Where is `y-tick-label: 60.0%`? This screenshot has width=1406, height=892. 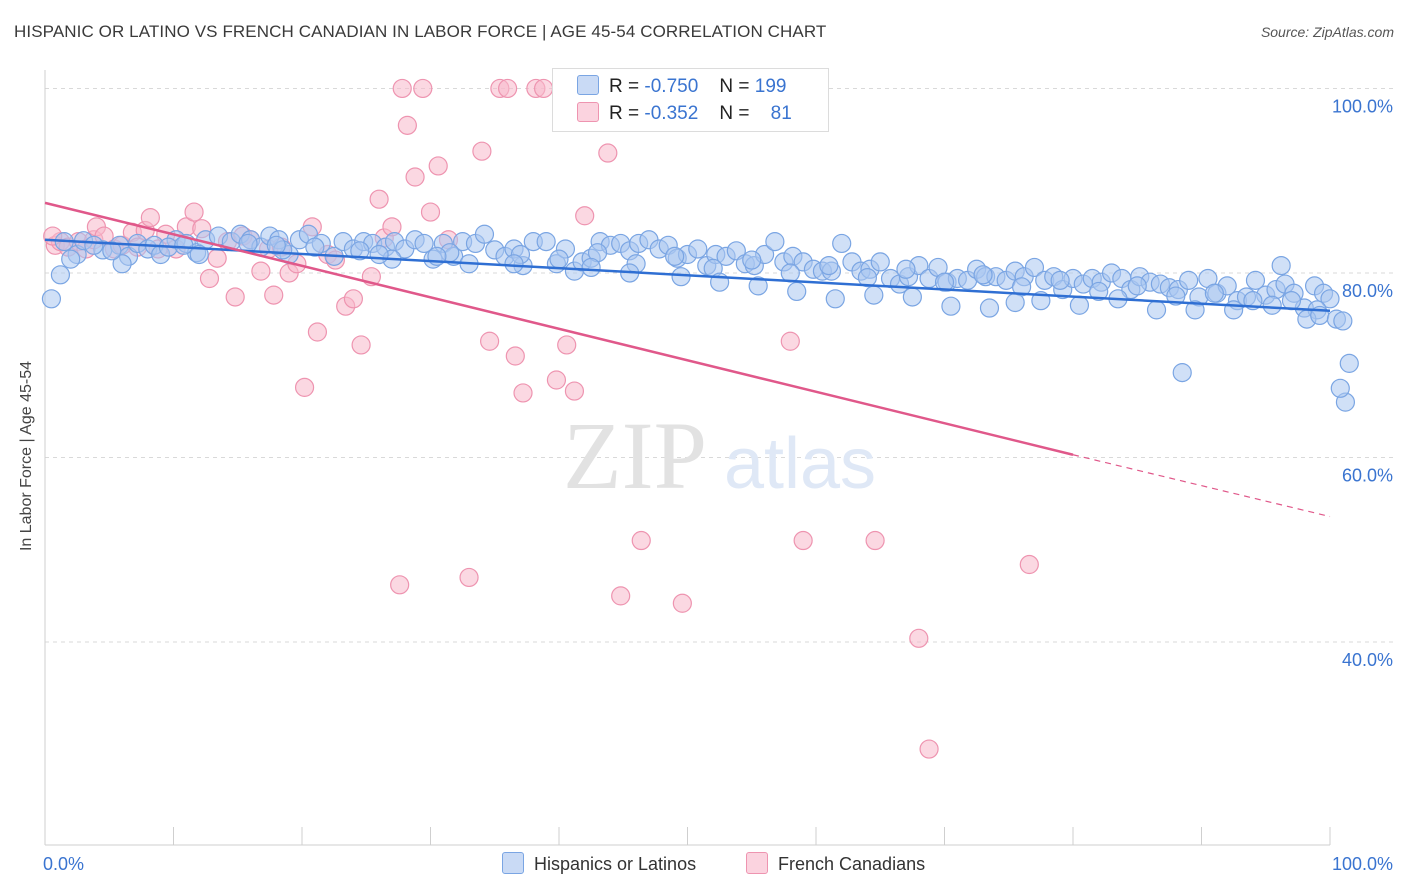
y-tick-label: 60.0% is located at coordinates (1367, 476).